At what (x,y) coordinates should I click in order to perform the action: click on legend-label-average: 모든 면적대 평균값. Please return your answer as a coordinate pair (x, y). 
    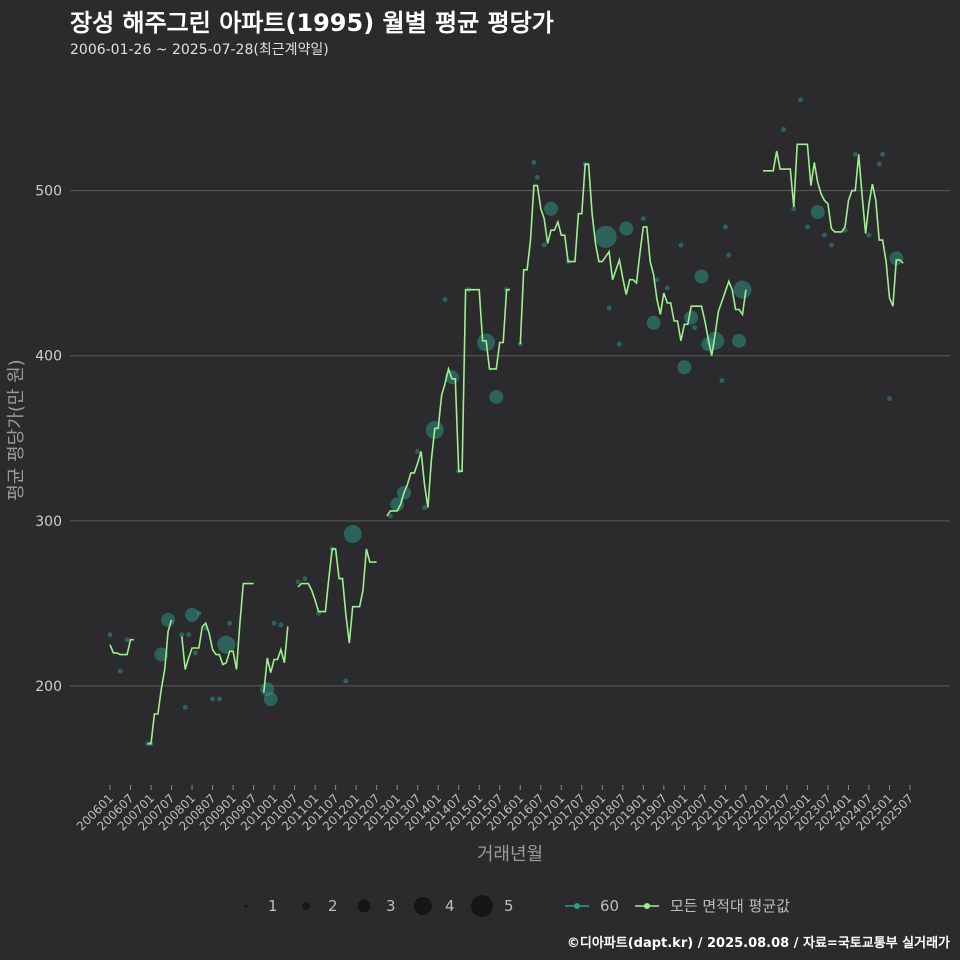
    Looking at the image, I should click on (730, 906).